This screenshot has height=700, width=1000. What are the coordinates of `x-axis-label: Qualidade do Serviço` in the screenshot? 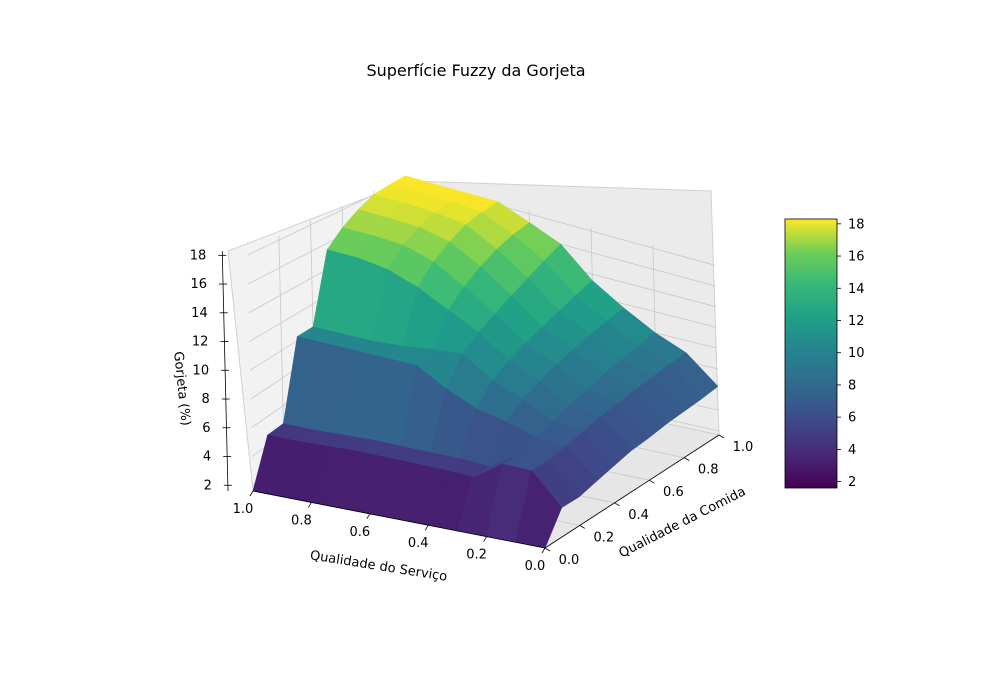 It's located at (378, 566).